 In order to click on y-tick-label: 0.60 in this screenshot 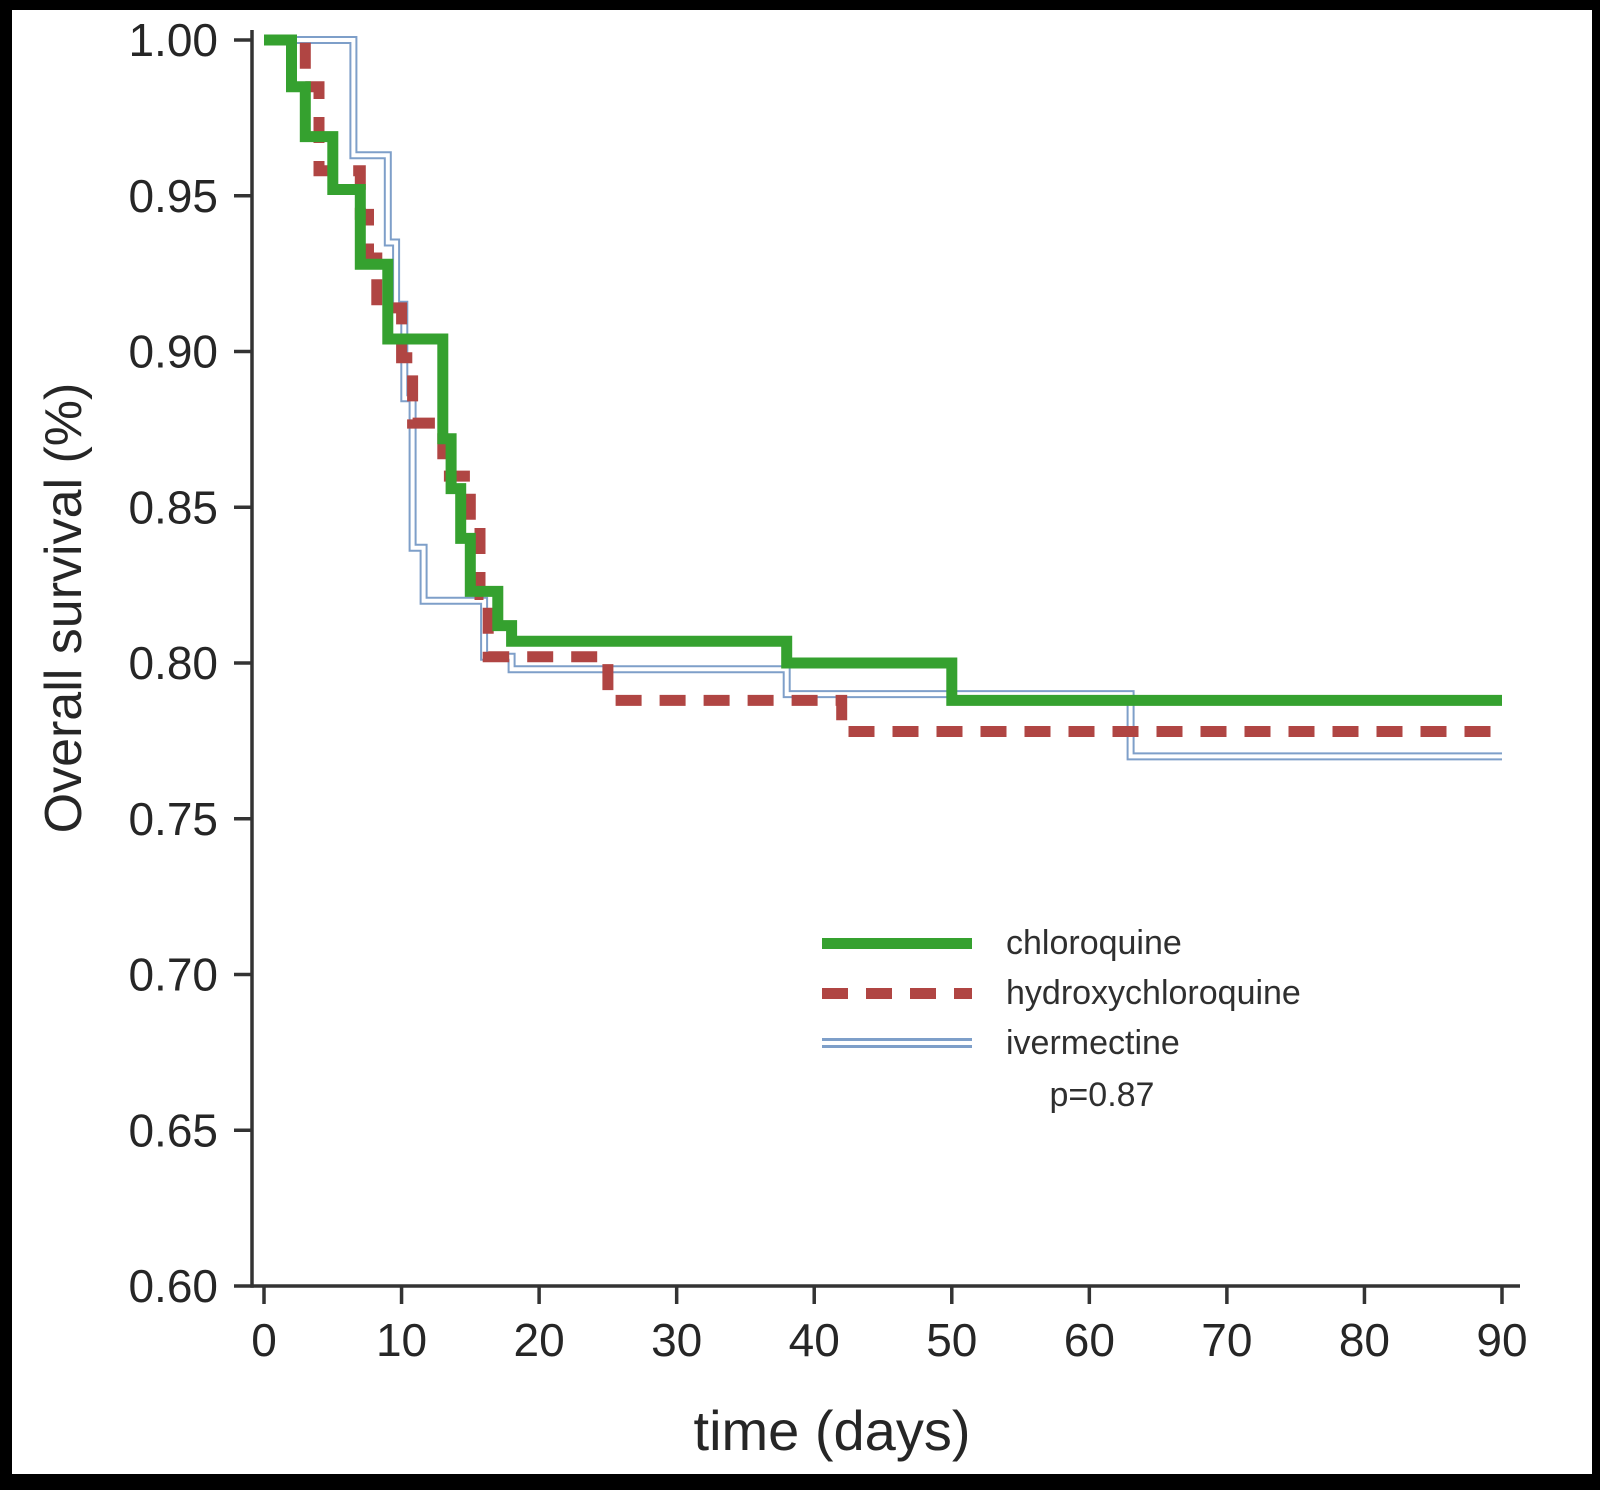, I will do `click(173, 1286)`.